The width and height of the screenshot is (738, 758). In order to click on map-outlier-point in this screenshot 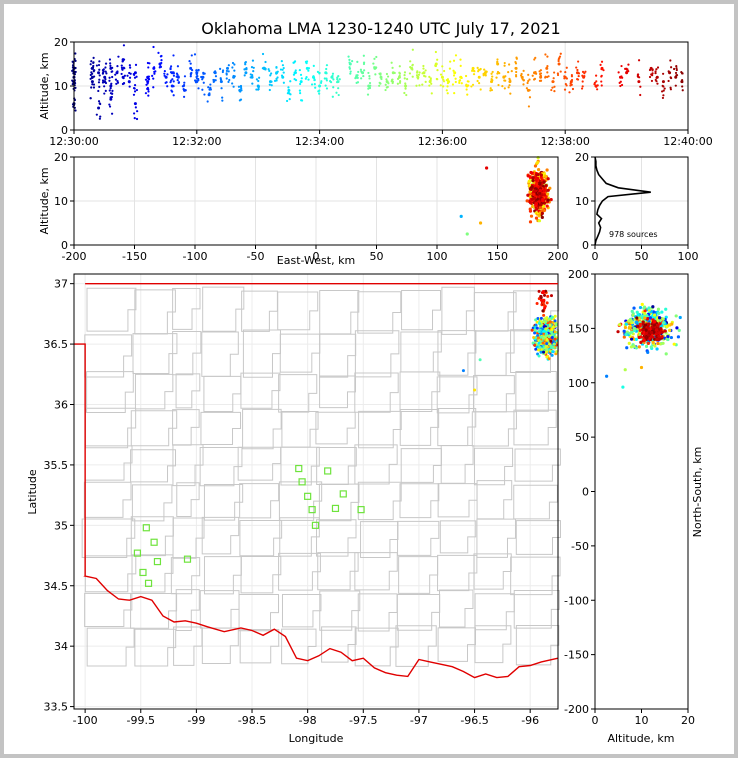, I will do `click(463, 371)`.